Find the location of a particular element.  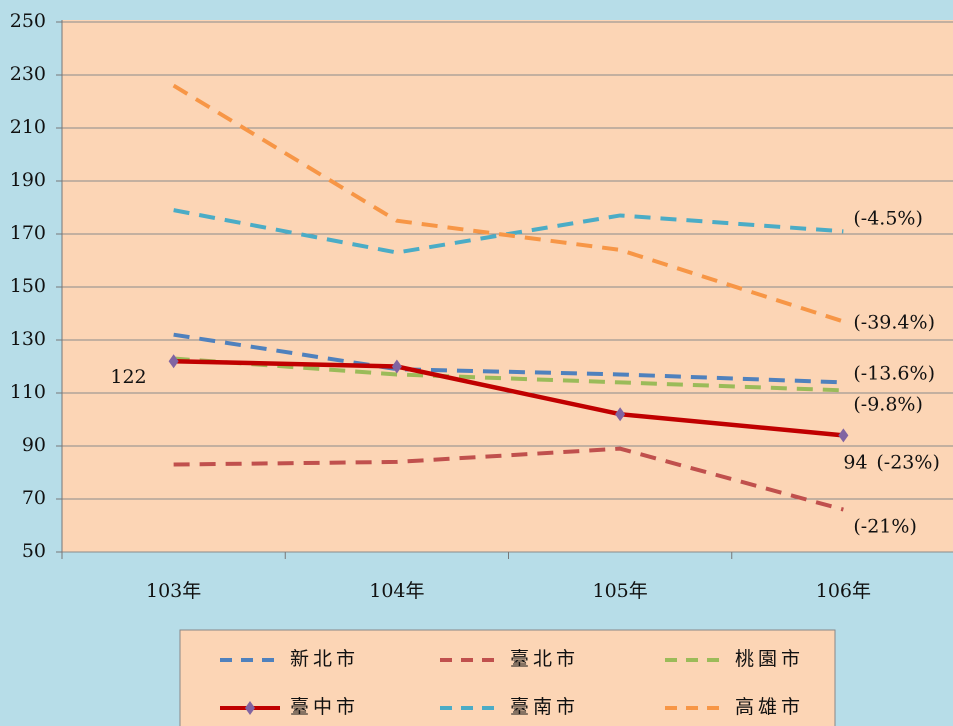

value-label: 94 is located at coordinates (855, 462).